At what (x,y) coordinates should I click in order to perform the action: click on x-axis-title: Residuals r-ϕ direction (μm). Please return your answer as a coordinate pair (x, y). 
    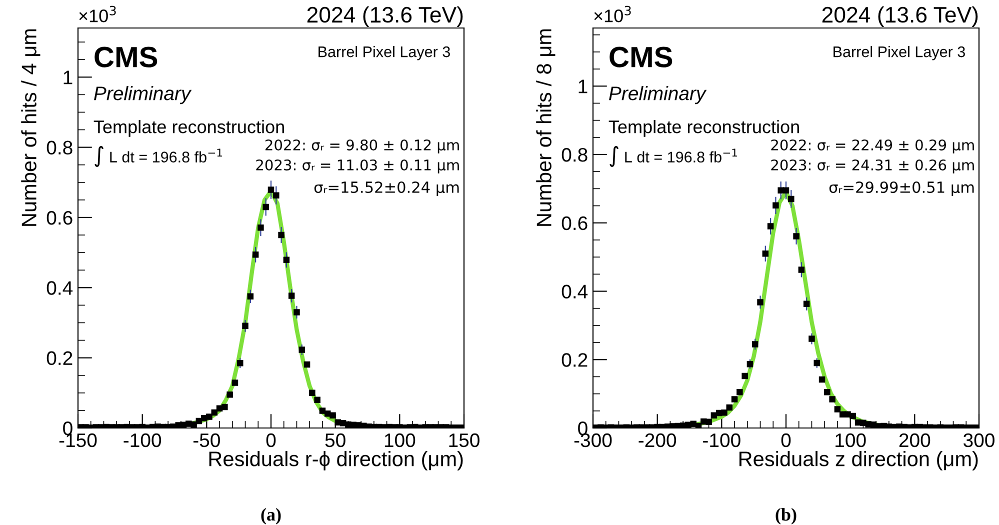
    Looking at the image, I should click on (336, 460).